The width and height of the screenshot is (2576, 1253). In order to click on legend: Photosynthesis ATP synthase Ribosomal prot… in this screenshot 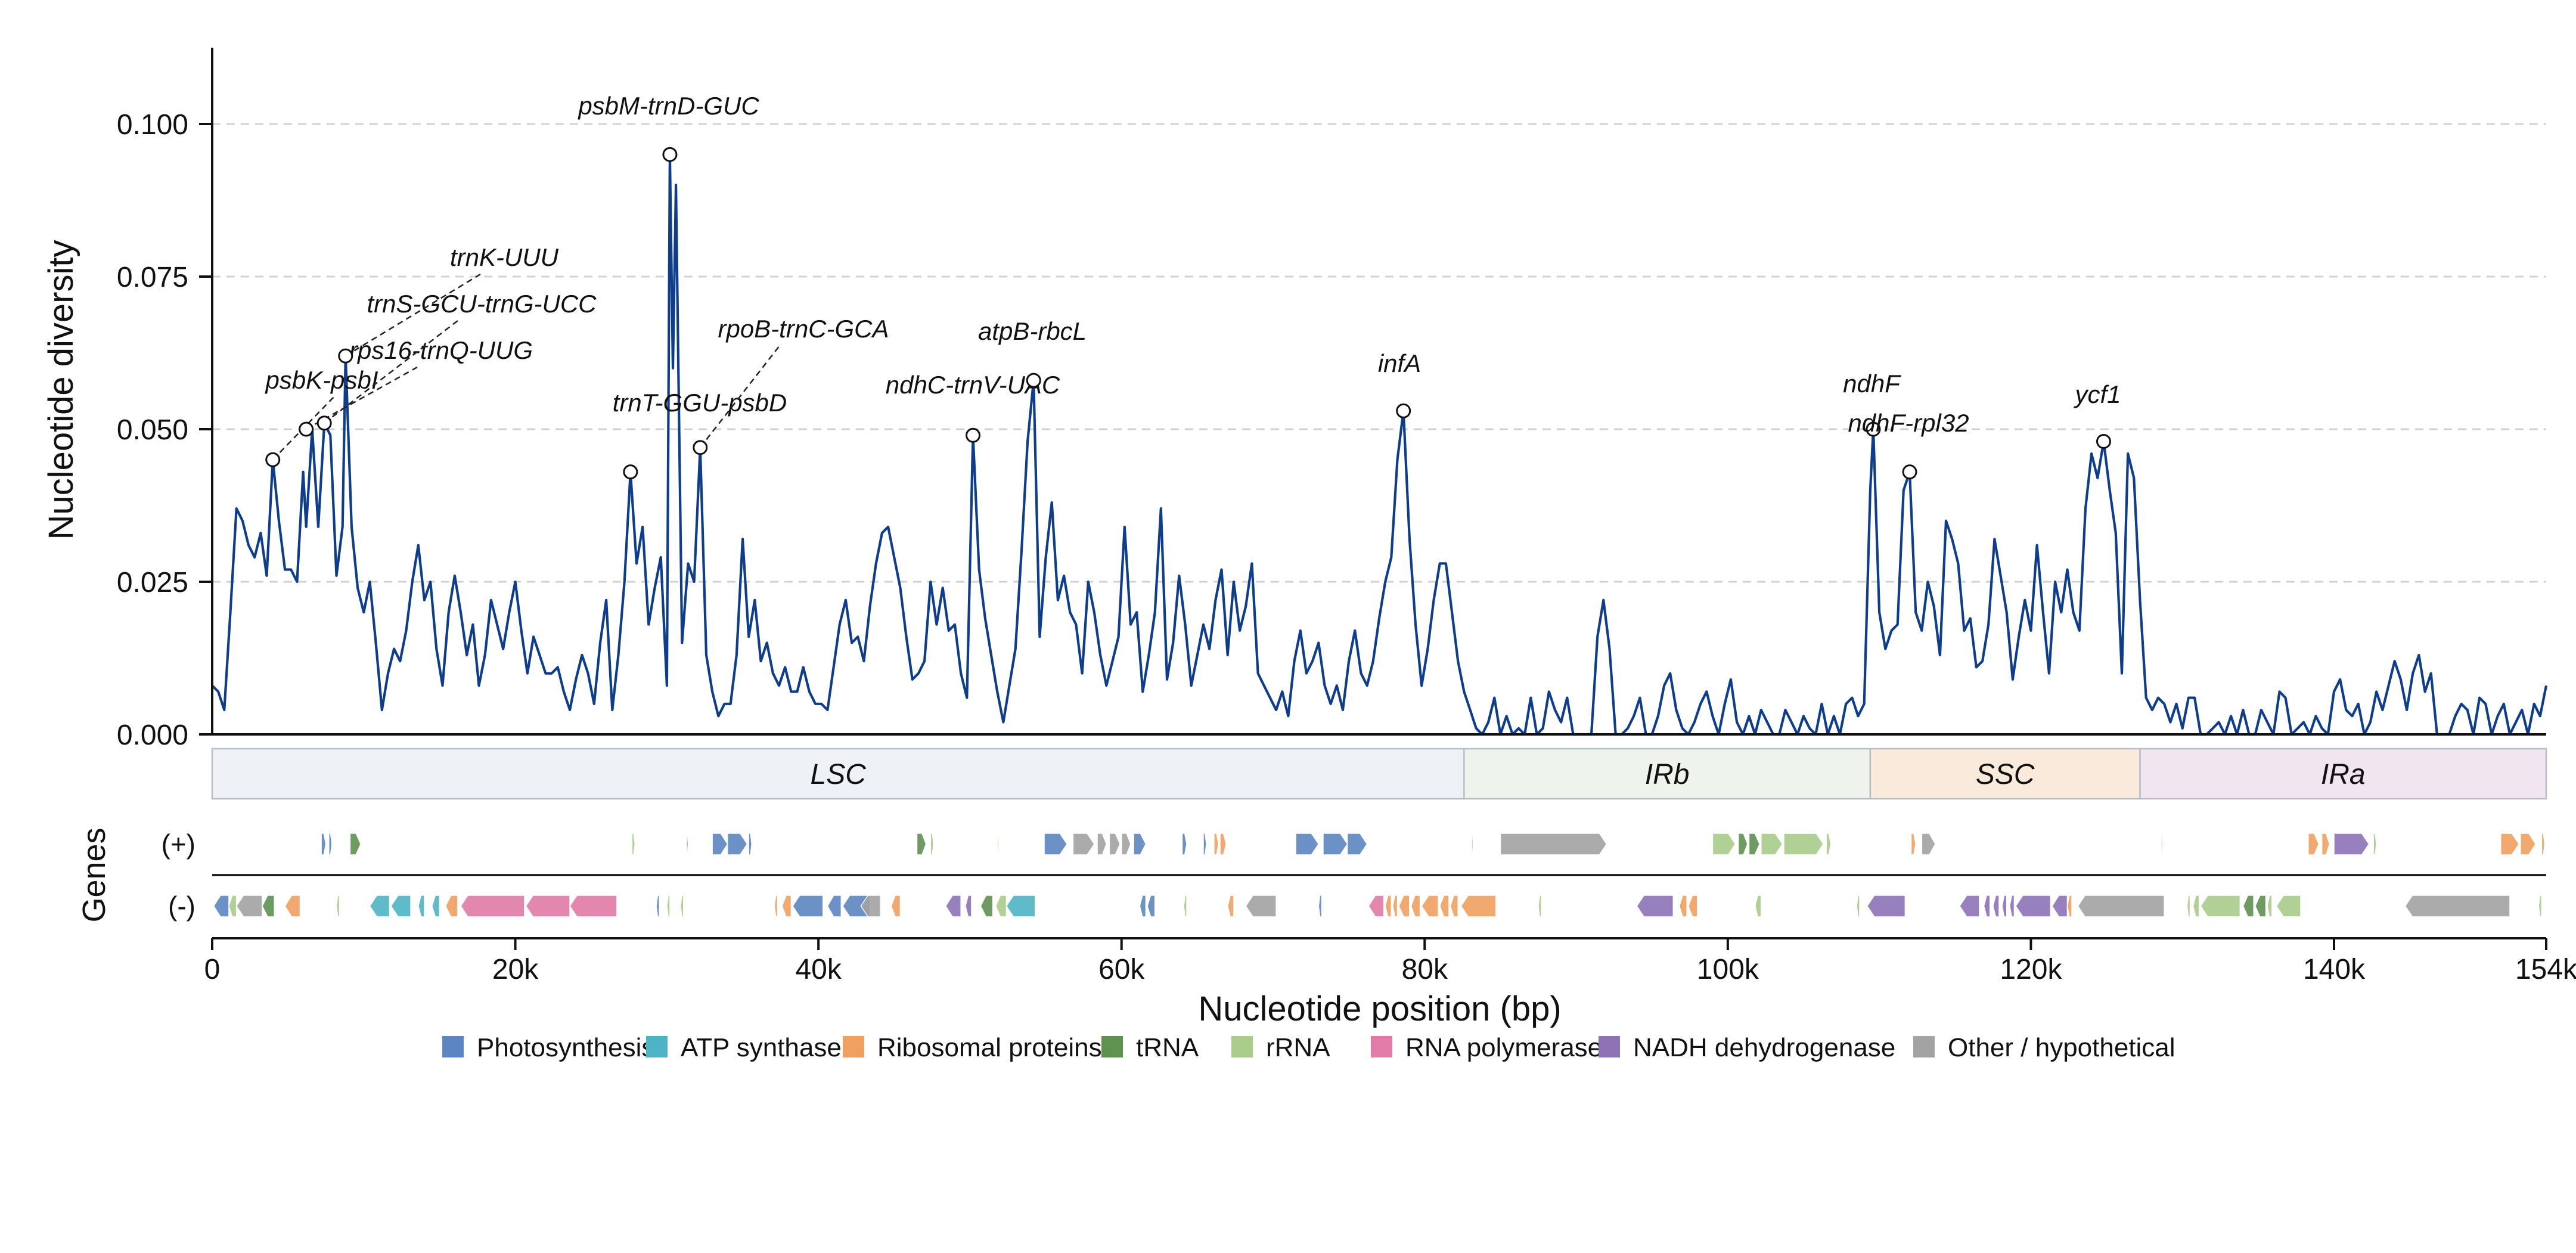, I will do `click(1308, 1047)`.